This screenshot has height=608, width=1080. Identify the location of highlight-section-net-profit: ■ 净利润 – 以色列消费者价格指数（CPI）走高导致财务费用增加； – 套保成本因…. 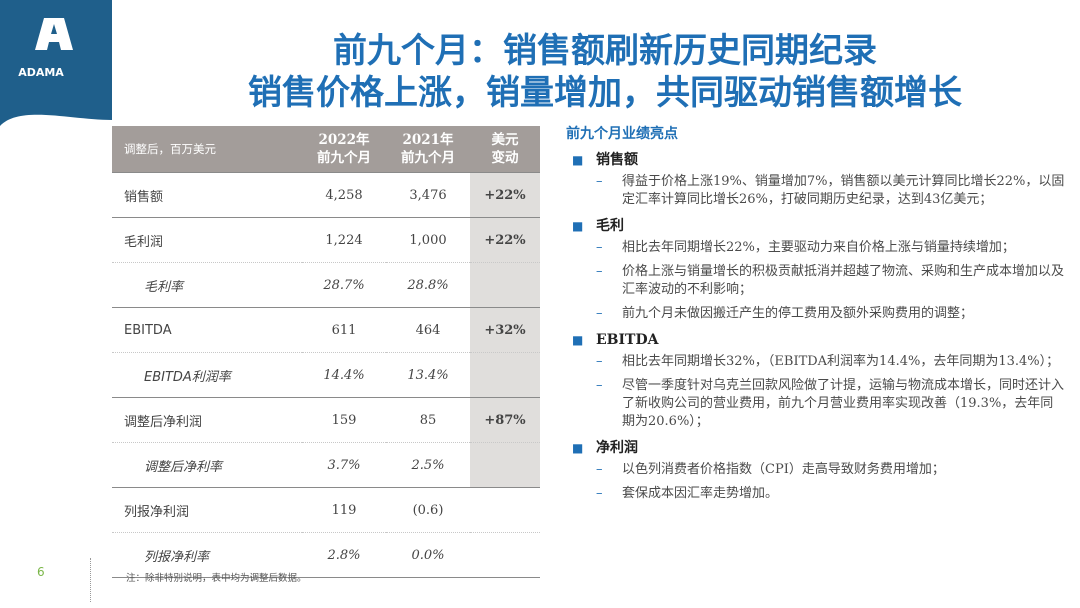
(816, 470).